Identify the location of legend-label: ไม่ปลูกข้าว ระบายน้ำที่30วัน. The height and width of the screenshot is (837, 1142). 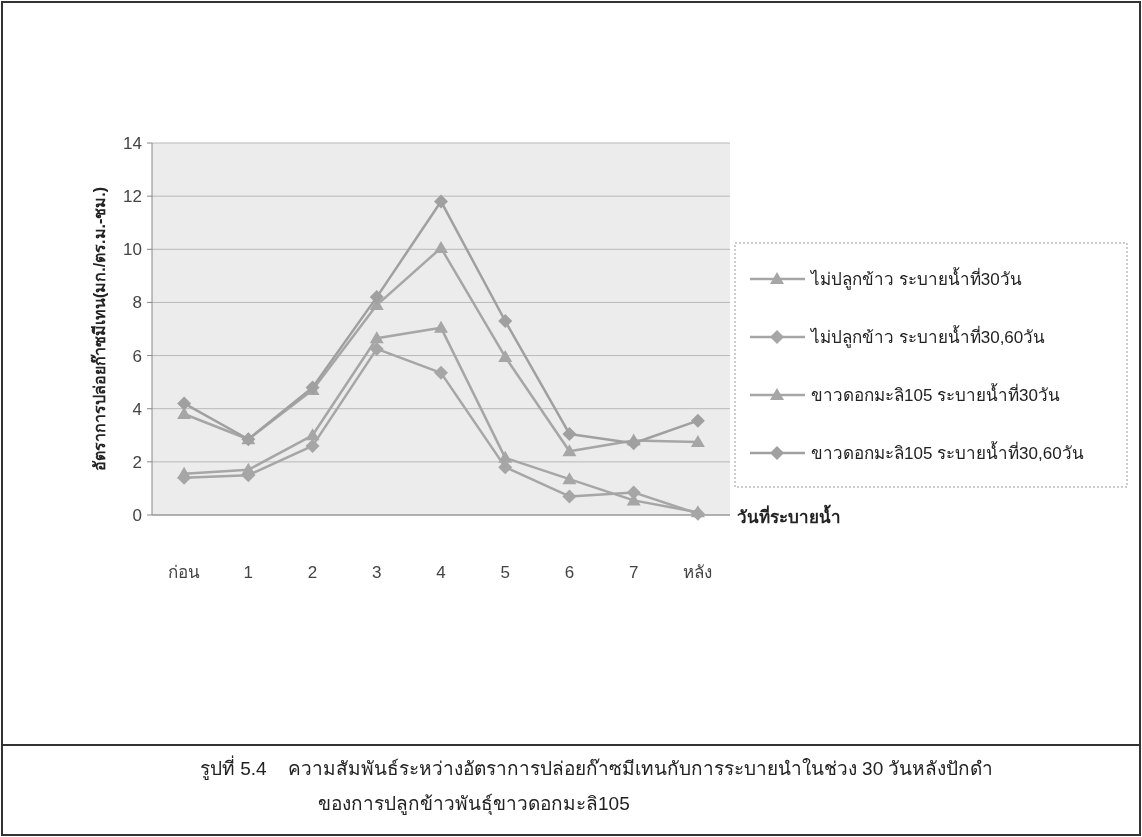
(915, 278).